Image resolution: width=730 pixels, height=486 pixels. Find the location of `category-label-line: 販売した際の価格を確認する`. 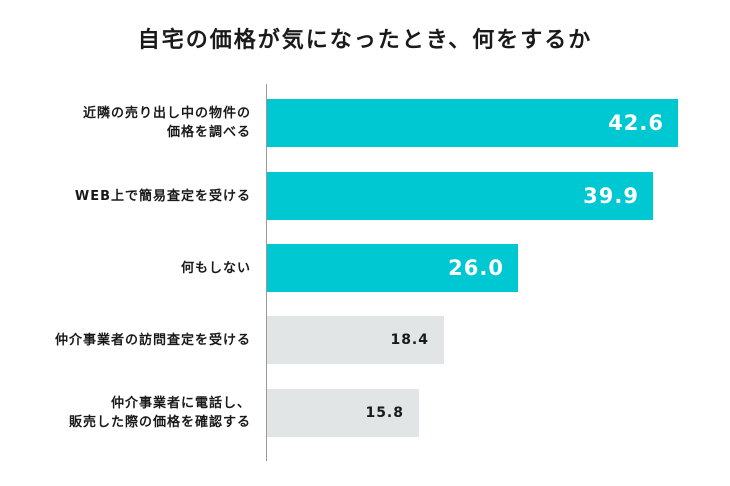

category-label-line: 販売した際の価格を確認する is located at coordinates (159, 422).